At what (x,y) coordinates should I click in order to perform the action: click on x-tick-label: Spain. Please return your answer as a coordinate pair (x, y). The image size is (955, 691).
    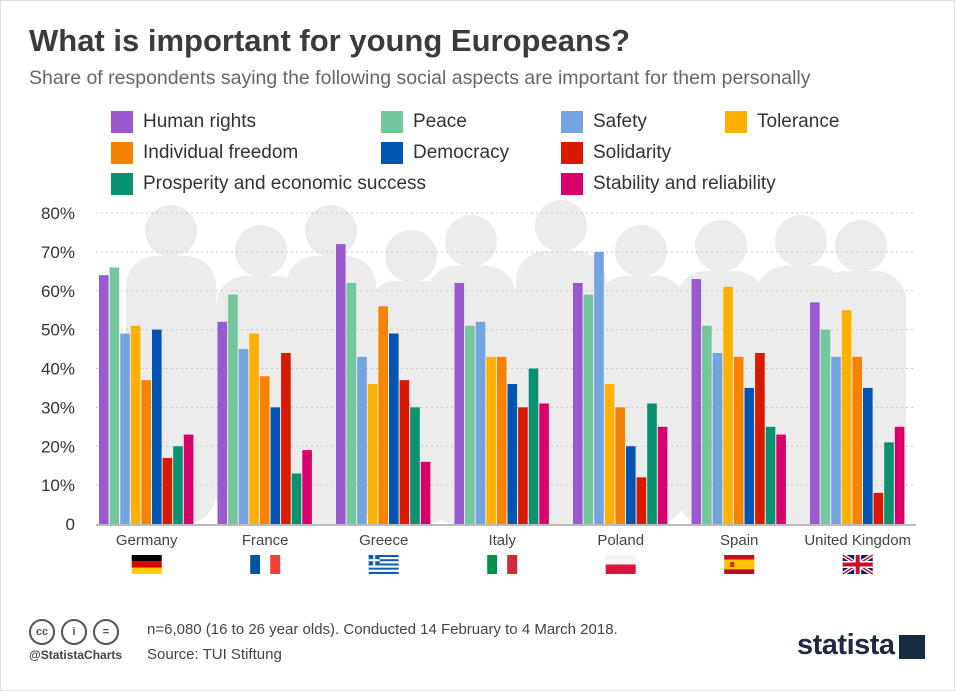
    Looking at the image, I should click on (739, 540).